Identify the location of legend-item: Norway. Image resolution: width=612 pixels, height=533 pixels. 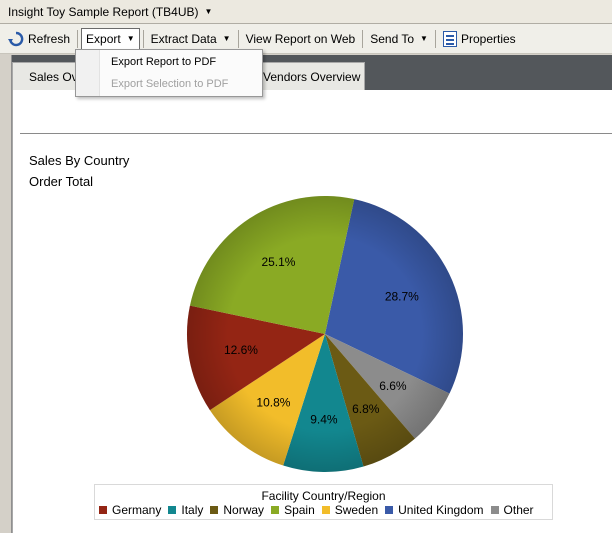
(237, 510).